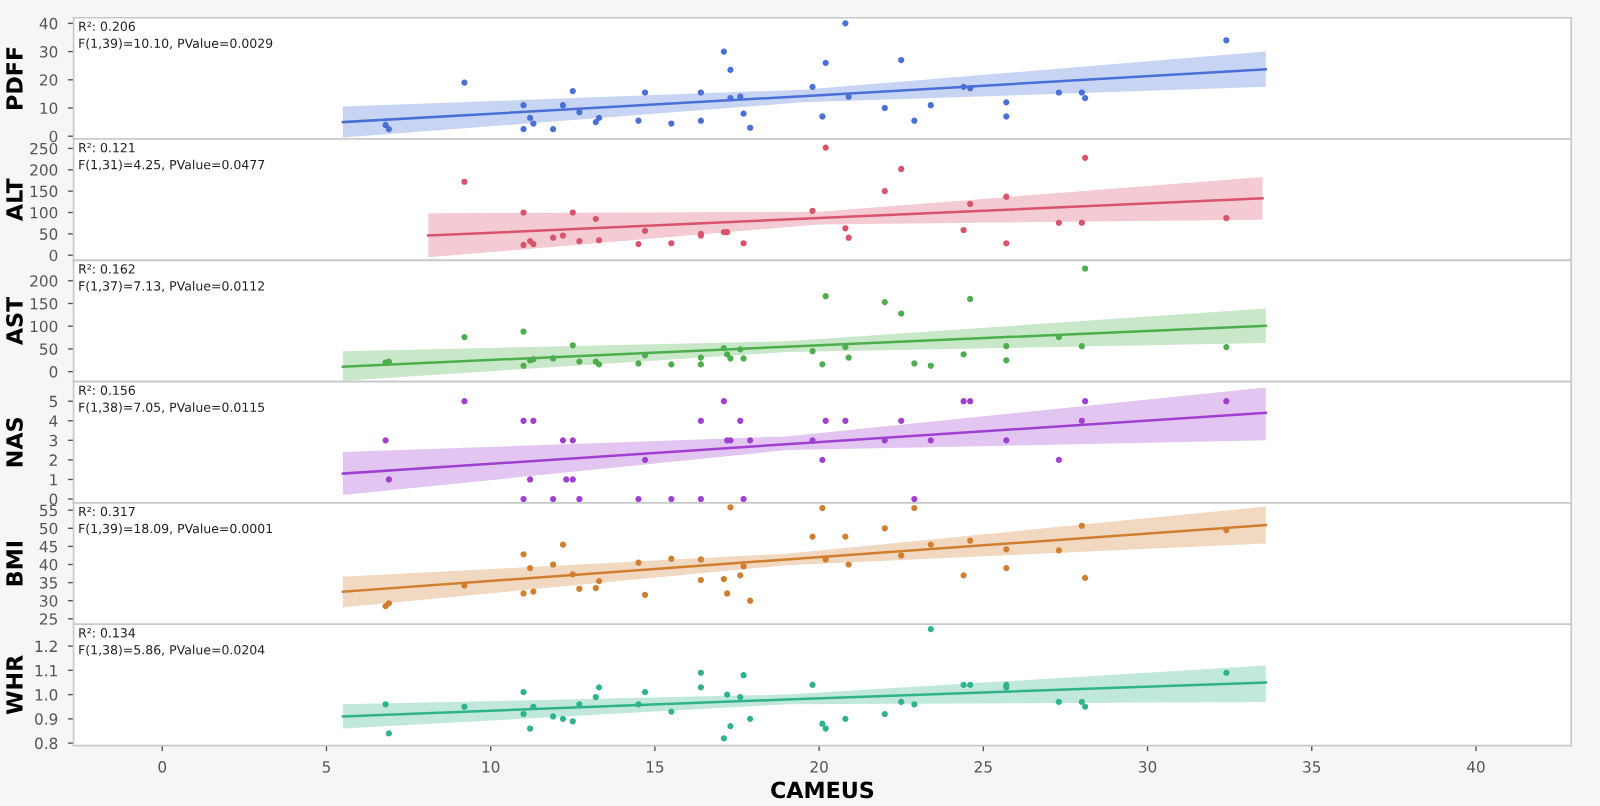  What do you see at coordinates (14, 321) in the screenshot?
I see `y-axis-title: AST` at bounding box center [14, 321].